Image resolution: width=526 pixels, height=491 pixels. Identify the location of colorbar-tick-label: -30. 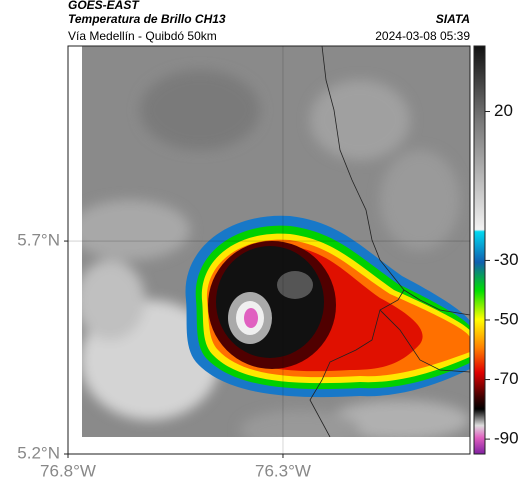
(506, 259).